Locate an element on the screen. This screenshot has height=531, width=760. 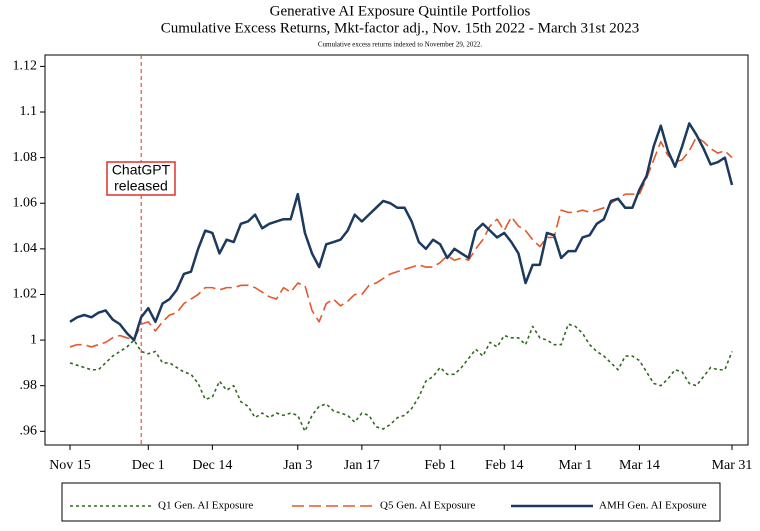
x-tick-label: Jan 17 is located at coordinates (362, 465).